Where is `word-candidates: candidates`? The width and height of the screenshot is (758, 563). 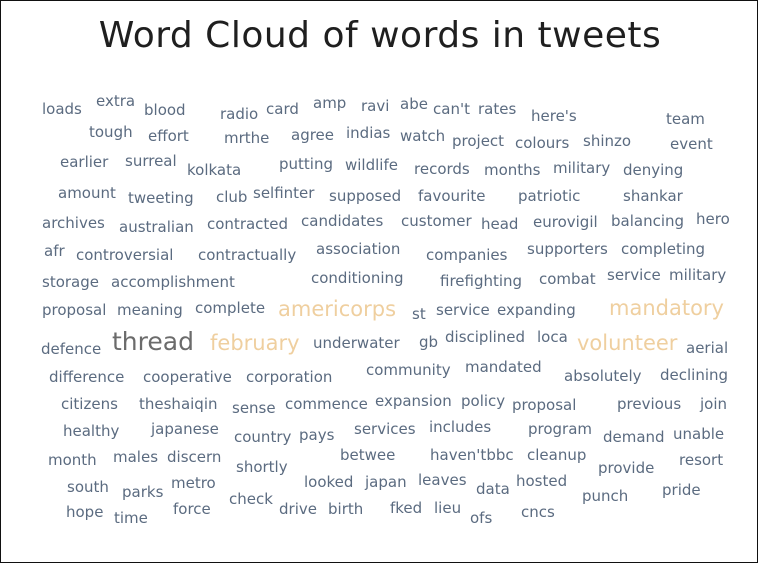 word-candidates: candidates is located at coordinates (342, 221).